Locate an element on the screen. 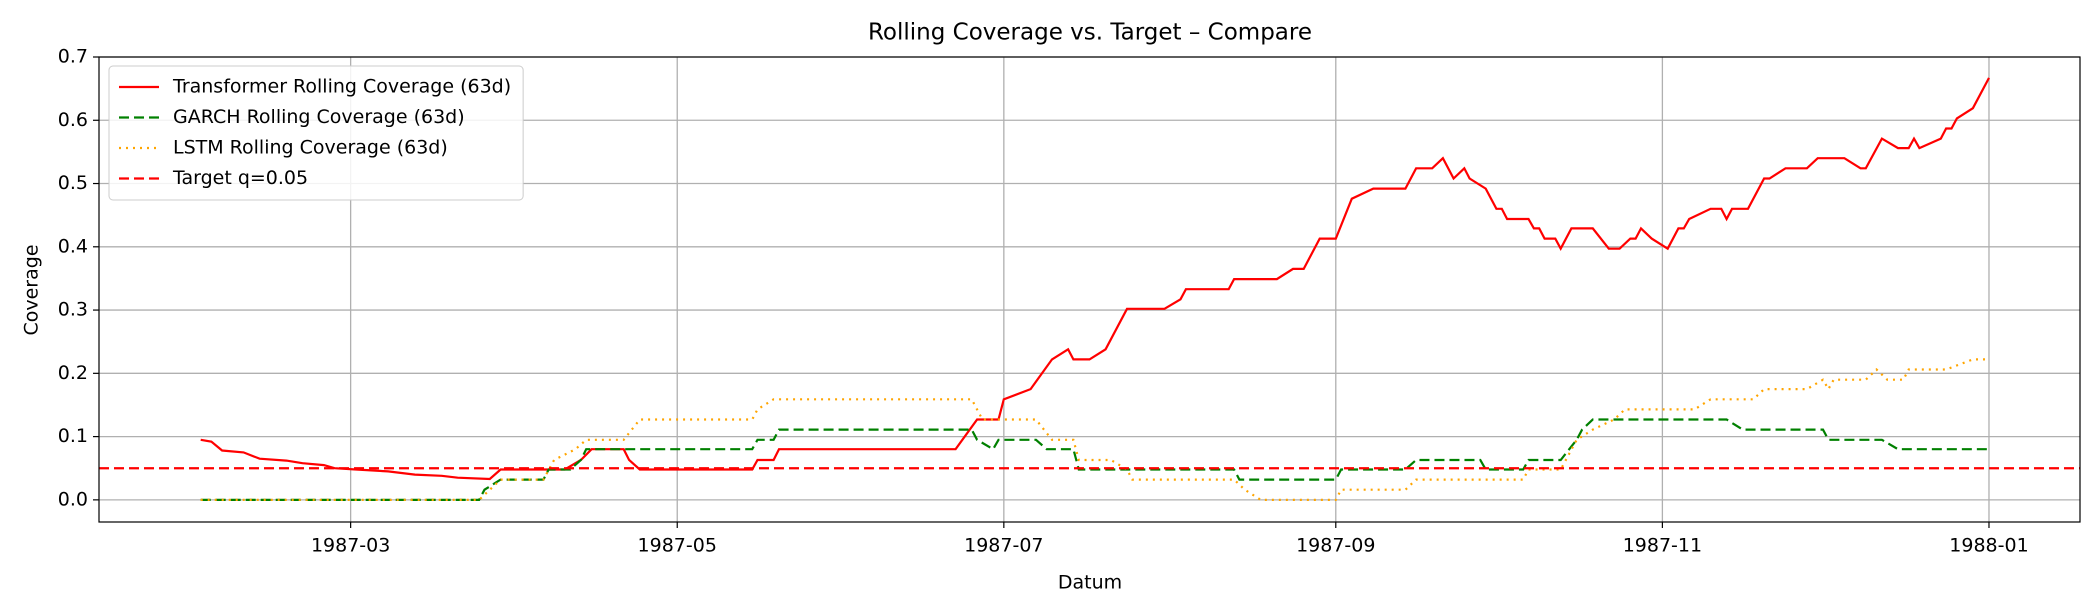 The image size is (2100, 600). x-tick-label: 1987-07 is located at coordinates (1003, 546).